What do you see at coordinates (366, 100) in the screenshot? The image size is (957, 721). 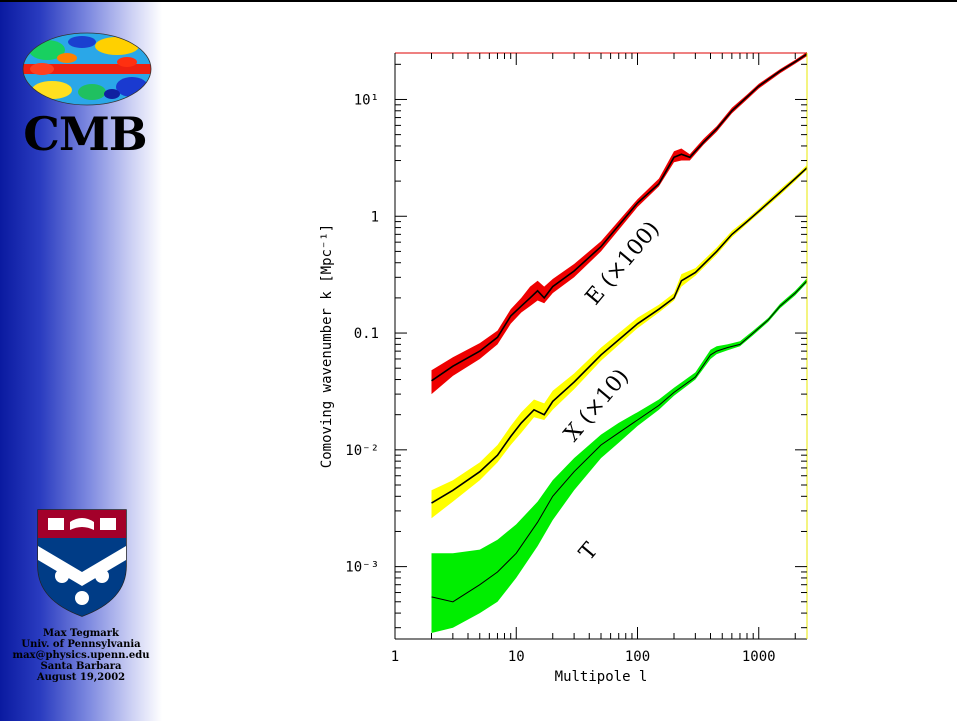 I see `y-tick-label: 10¹` at bounding box center [366, 100].